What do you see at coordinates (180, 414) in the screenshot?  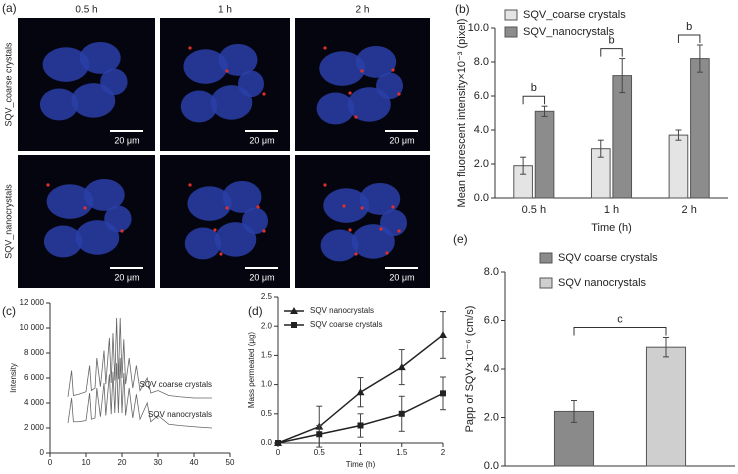 I see `series-label: SQV nanocrystals` at bounding box center [180, 414].